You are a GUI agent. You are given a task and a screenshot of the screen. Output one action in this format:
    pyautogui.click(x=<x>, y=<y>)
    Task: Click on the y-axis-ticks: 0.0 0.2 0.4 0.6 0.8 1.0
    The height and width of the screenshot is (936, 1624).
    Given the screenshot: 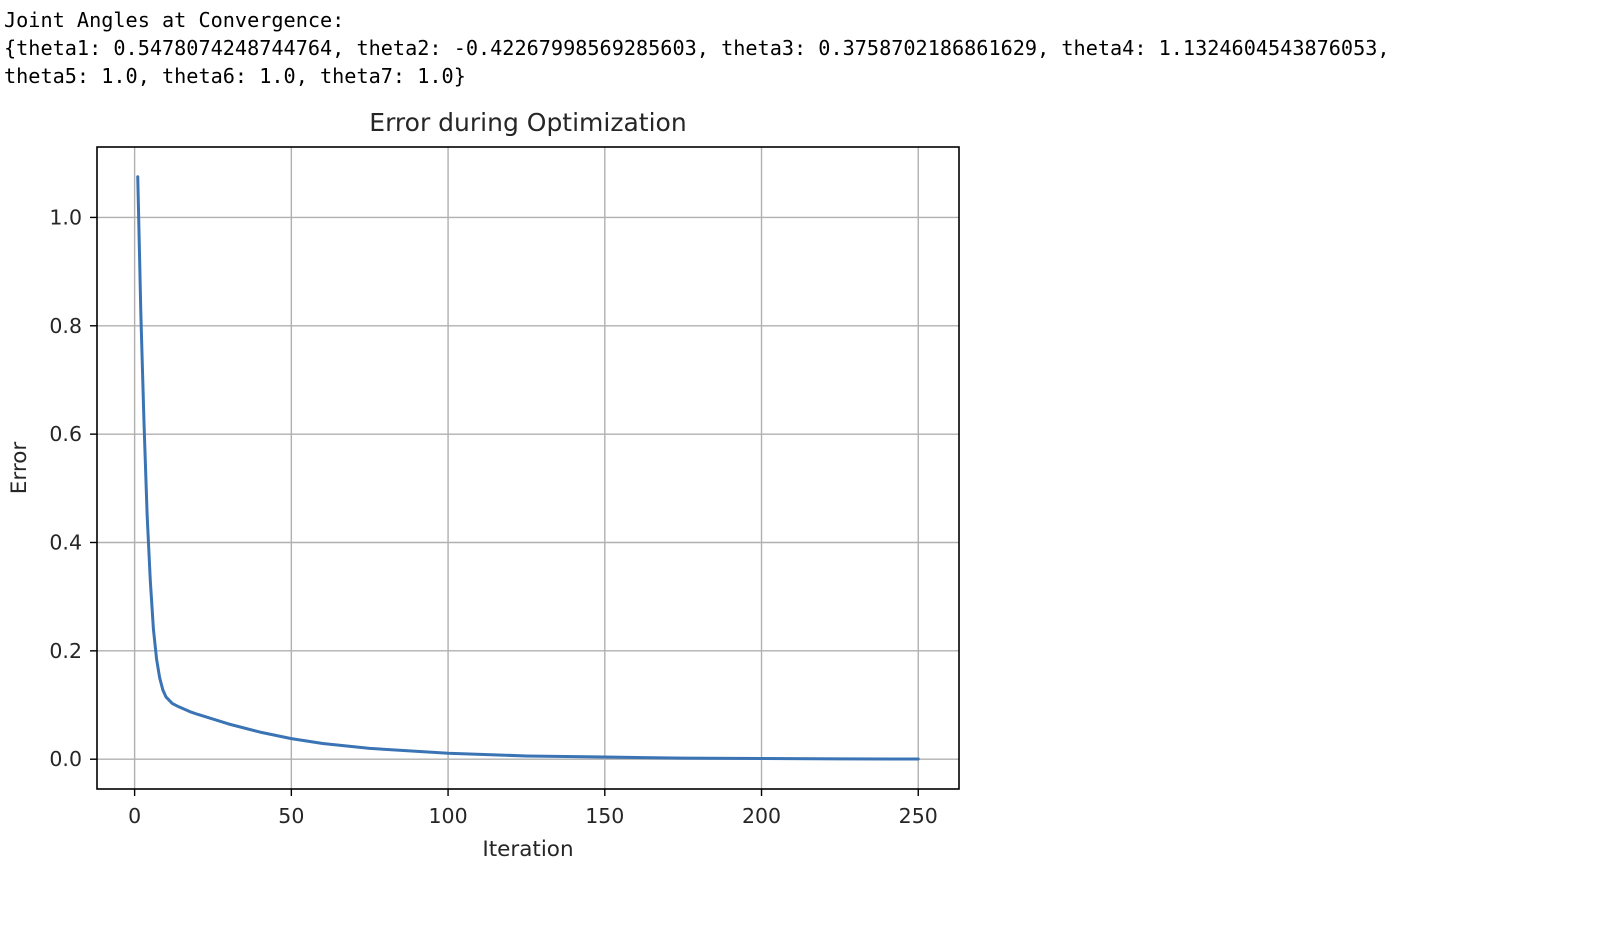 What is the action you would take?
    pyautogui.click(x=73, y=488)
    